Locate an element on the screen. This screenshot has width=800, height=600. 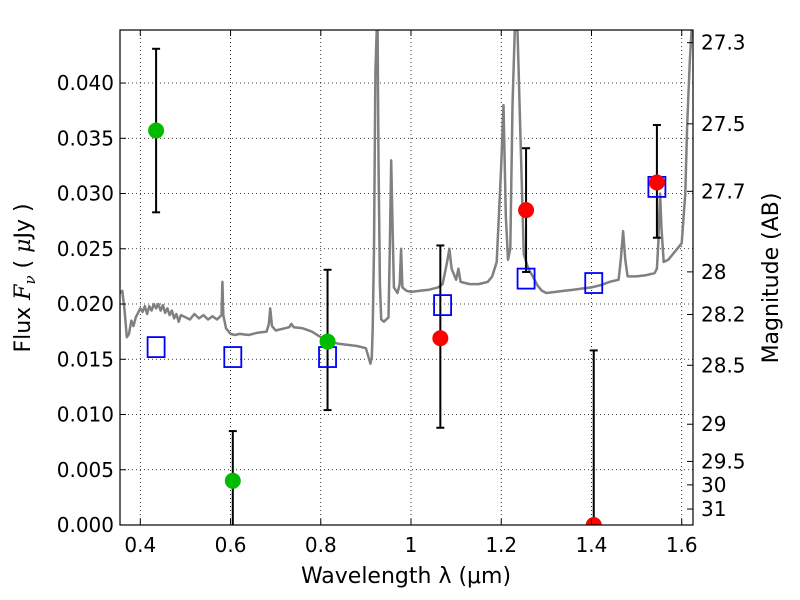
magnitude-tick-label: 30 is located at coordinates (713, 485).